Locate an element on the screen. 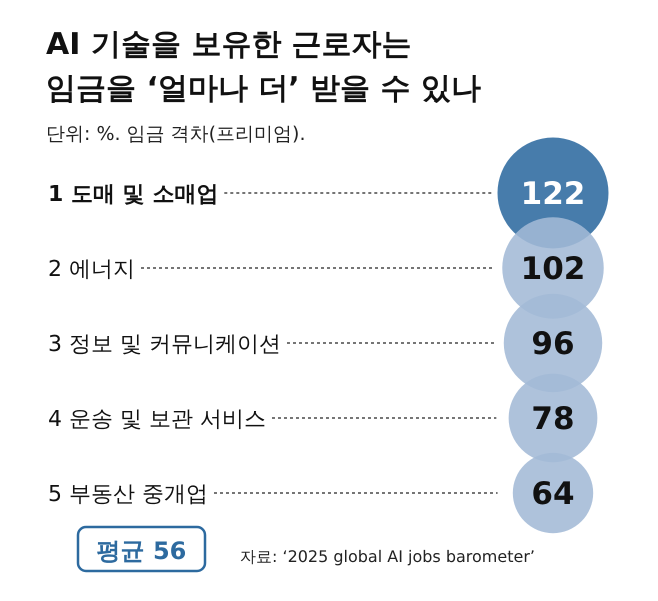  category-label: 3 정보 및 커뮤니케이션 is located at coordinates (164, 344).